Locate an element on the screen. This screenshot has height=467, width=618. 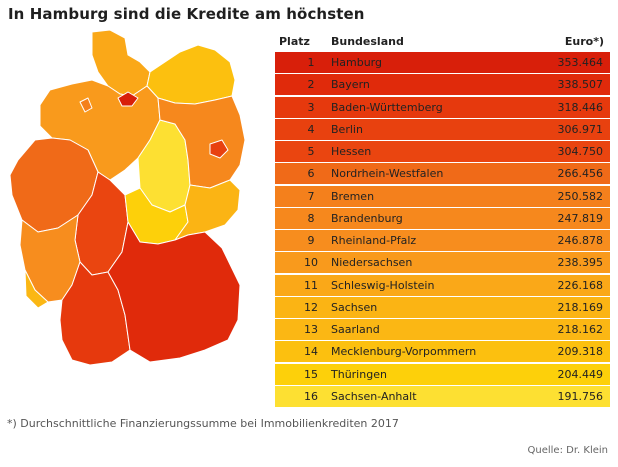
table-row: 4 Berlin 306.971 is located at coordinates (442, 129).